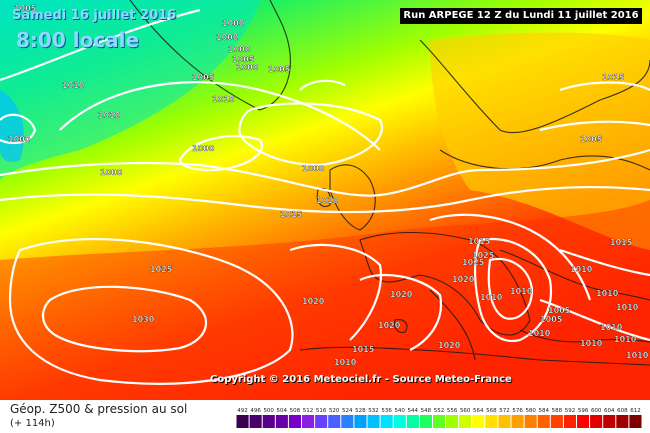 Image resolution: width=650 pixels, height=433 pixels. Describe the element at coordinates (491, 411) in the screenshot. I see `scale-tick-label: 568` at that location.